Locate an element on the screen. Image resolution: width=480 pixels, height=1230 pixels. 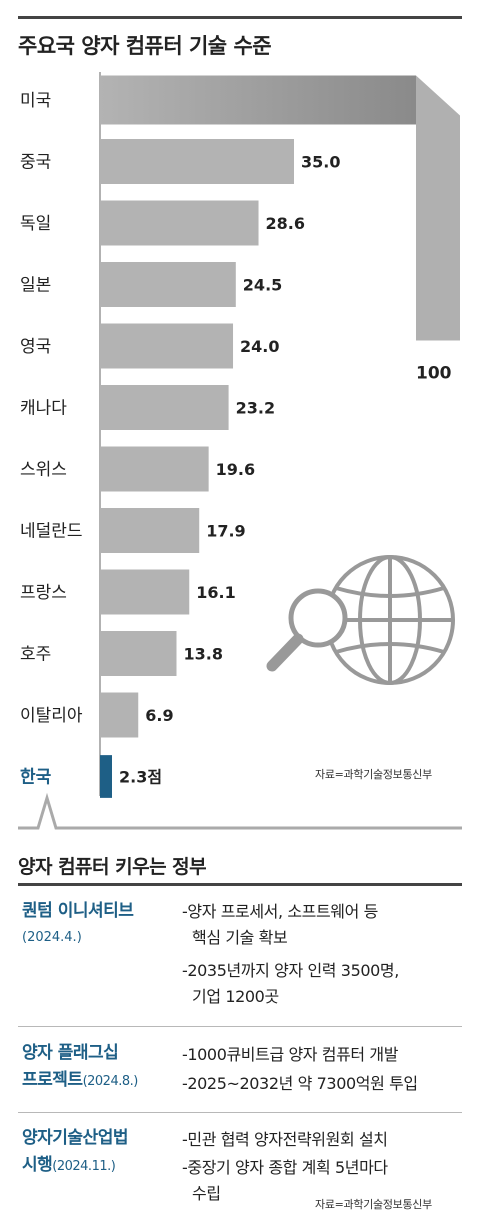
policy-name: 양자 플래그십 프로젝트(2024.8.) is located at coordinates (80, 1067).